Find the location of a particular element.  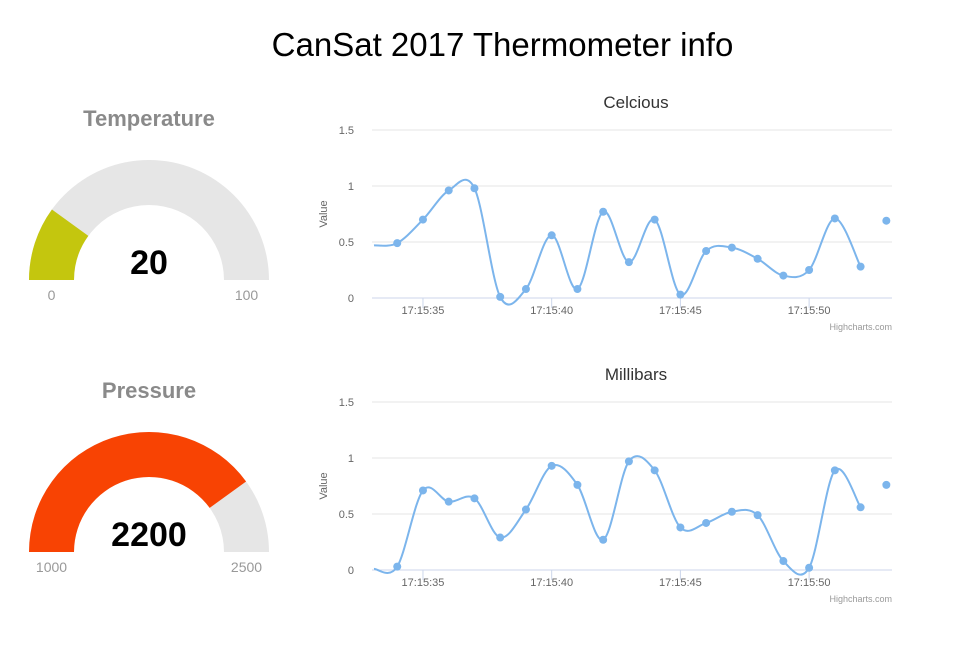

millibars-y-tick-label: 1.5 is located at coordinates (346, 403).